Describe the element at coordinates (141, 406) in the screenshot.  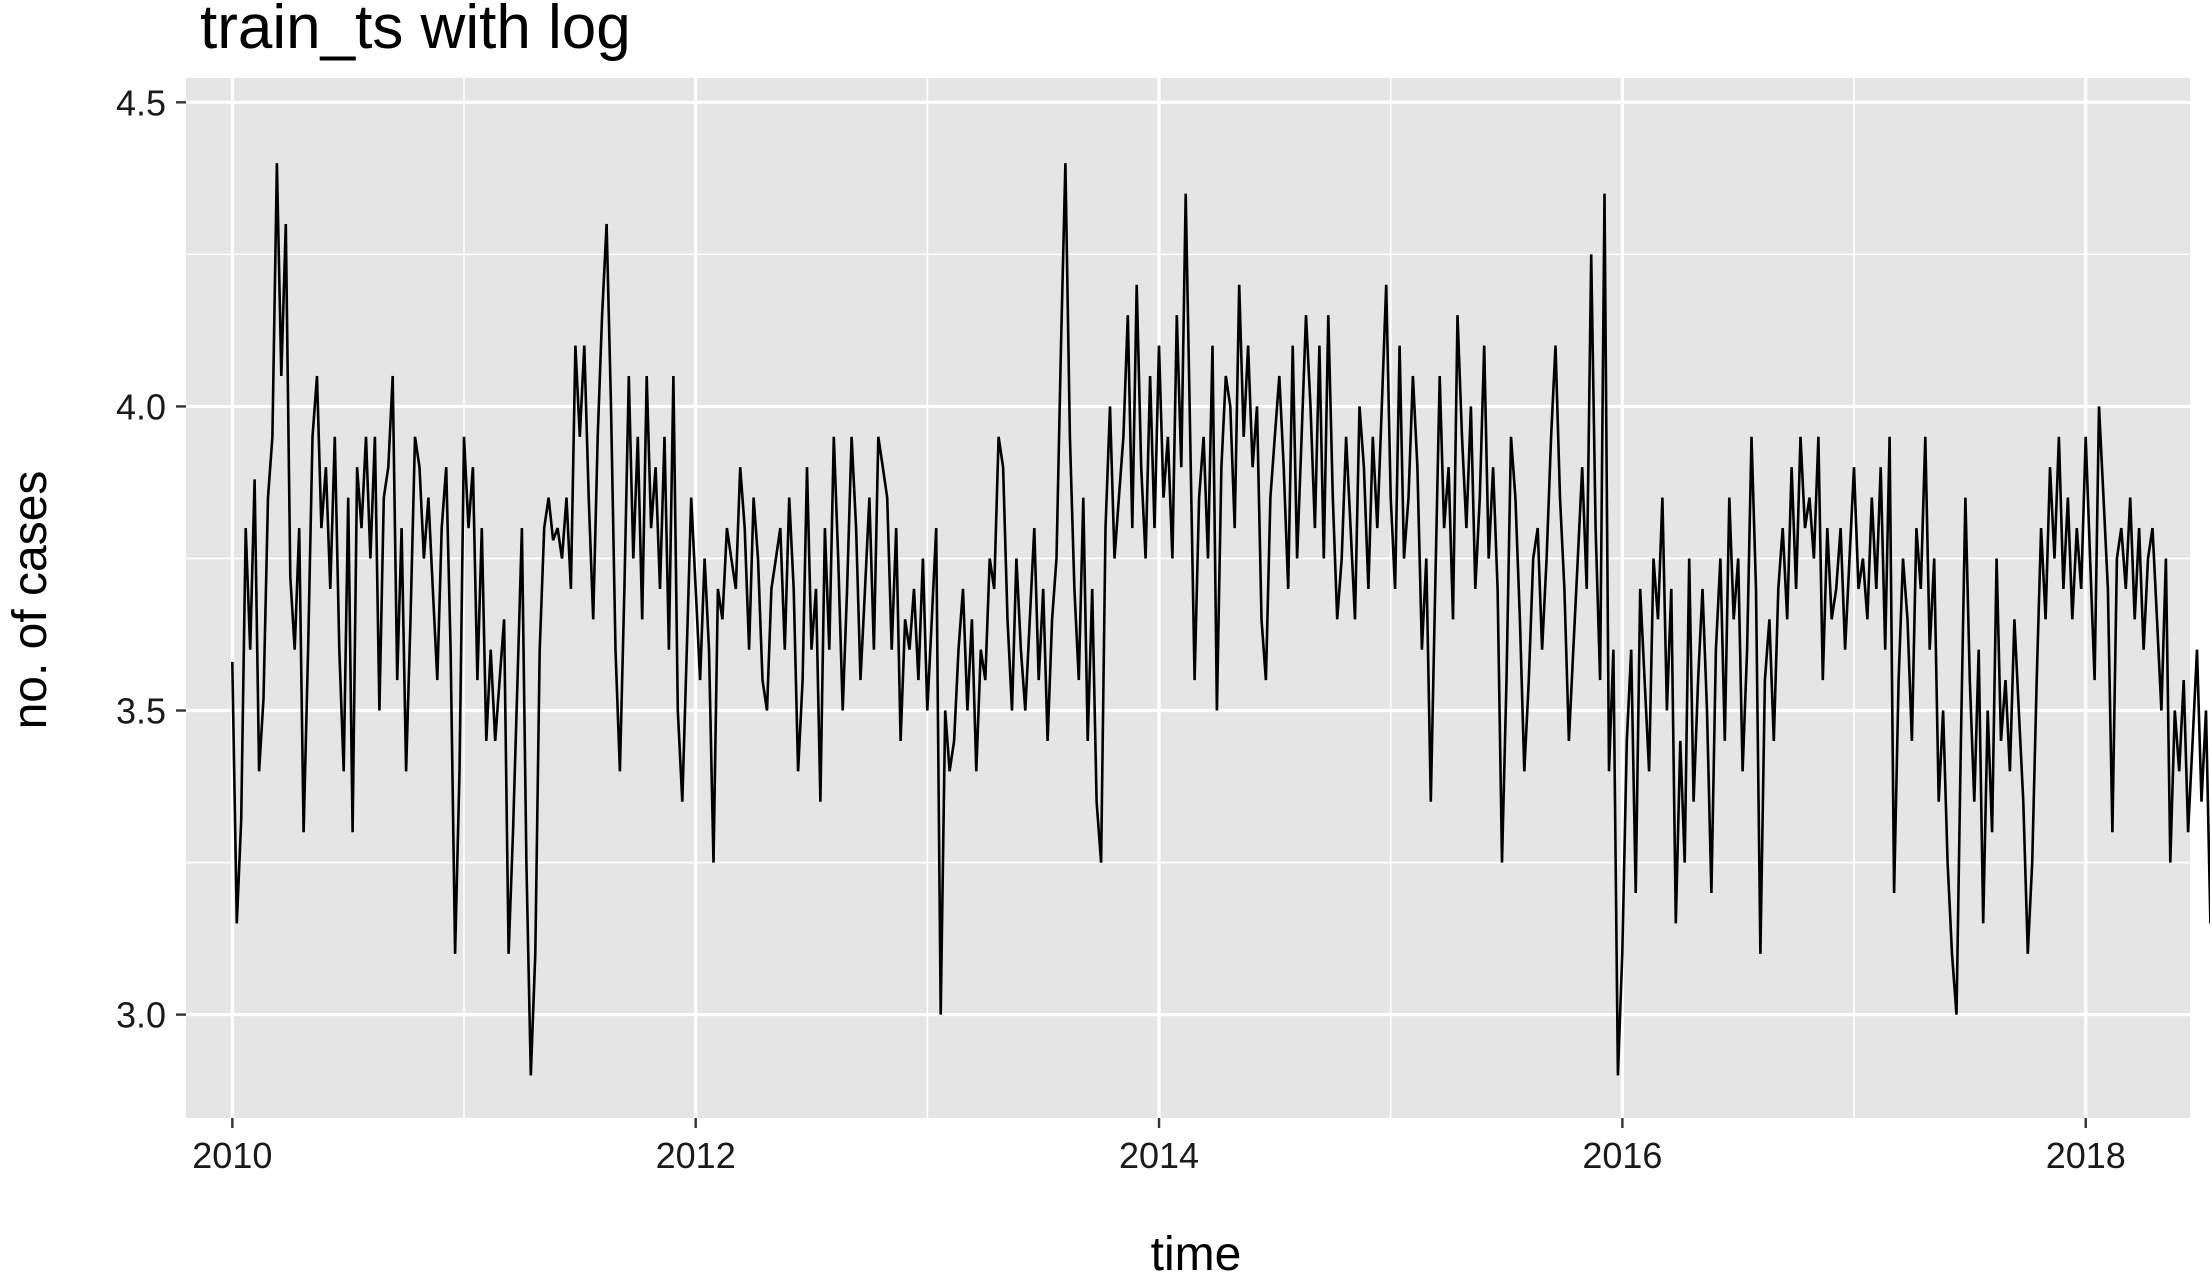
I see `y-tick-label: 4.0` at that location.